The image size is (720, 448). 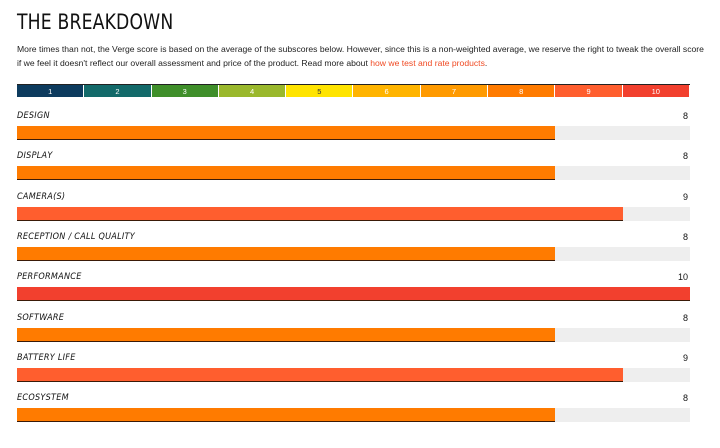 What do you see at coordinates (33, 116) in the screenshot?
I see `category-label: DESIGN` at bounding box center [33, 116].